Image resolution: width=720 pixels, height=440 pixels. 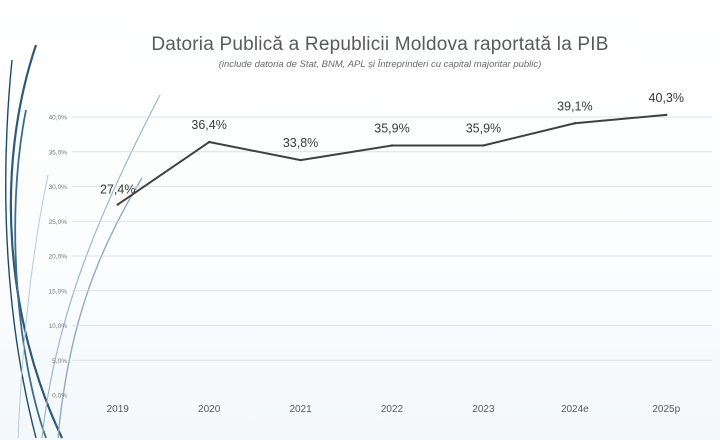 I want to click on y-tick-label: 5,0%, so click(x=59, y=361).